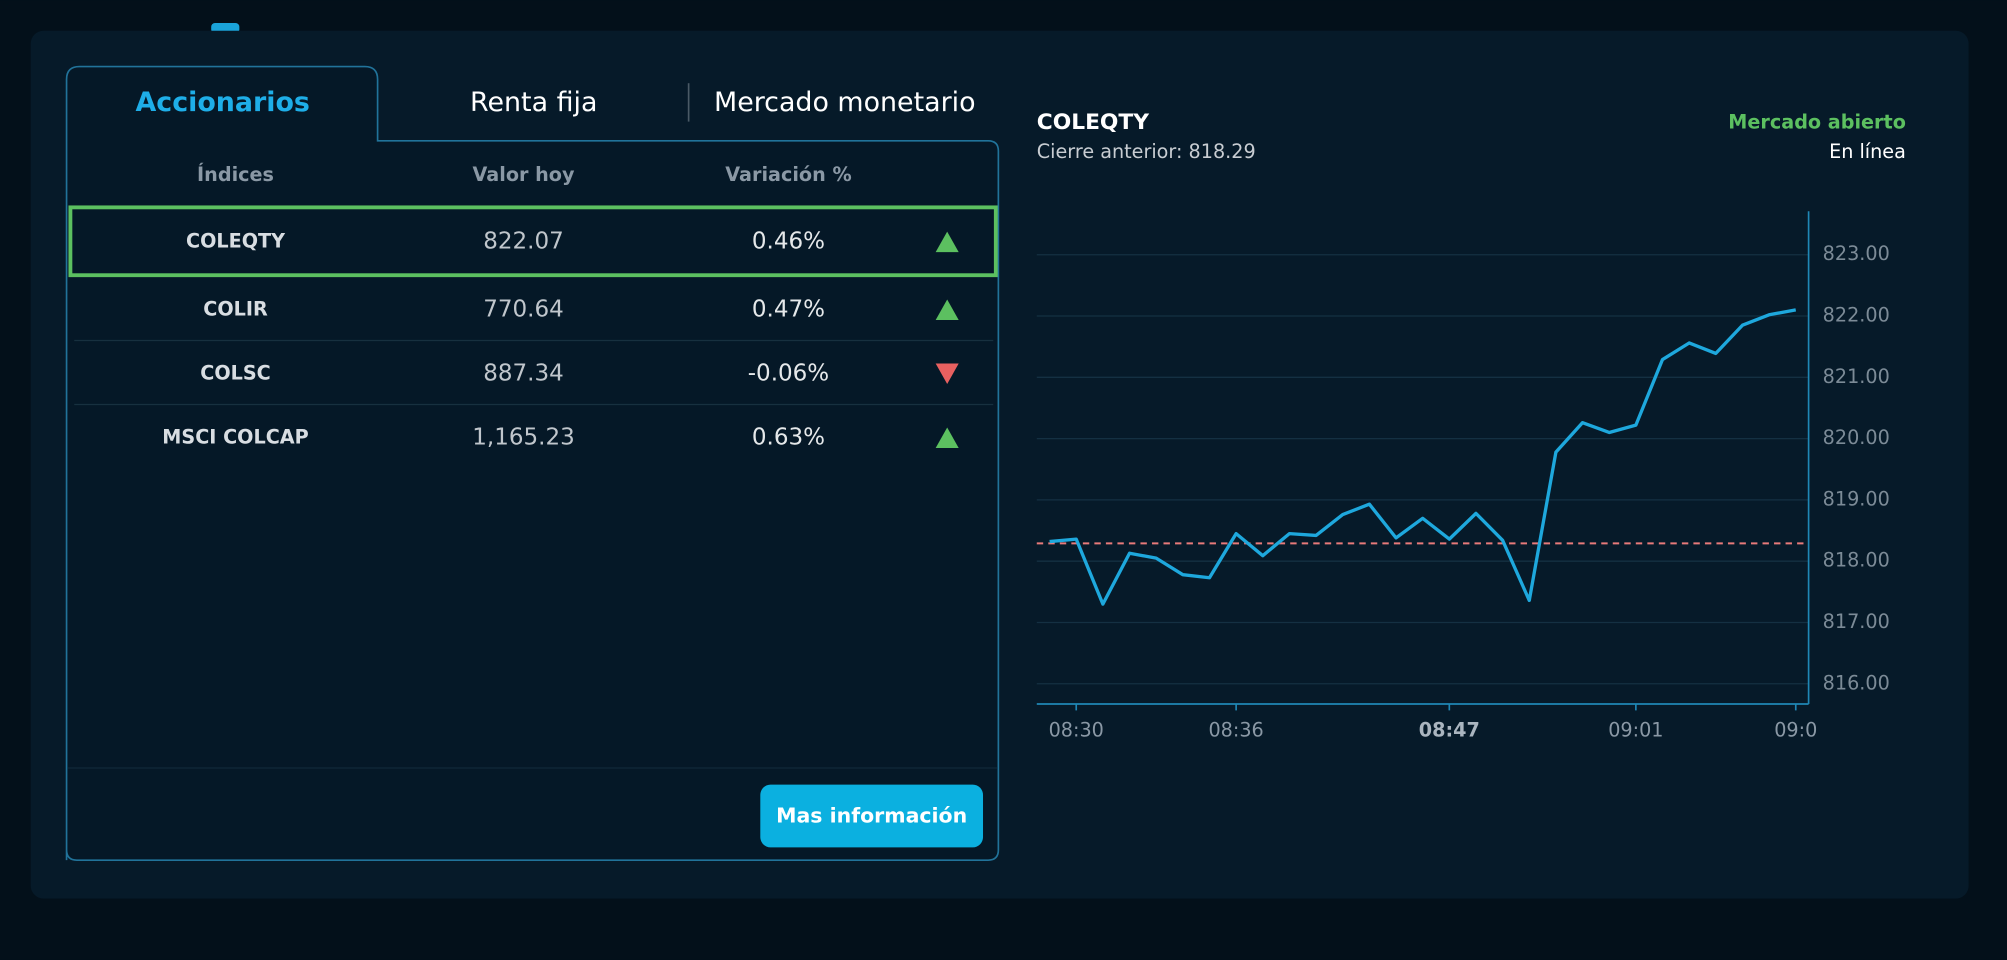  What do you see at coordinates (788, 174) in the screenshot?
I see `column-header: Variación %` at bounding box center [788, 174].